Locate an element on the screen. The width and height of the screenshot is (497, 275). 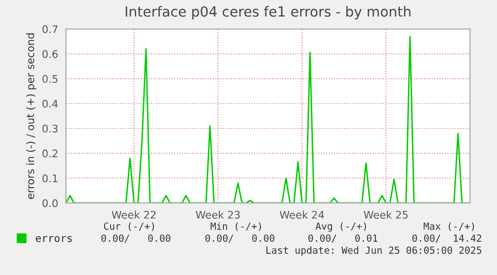
y-tick-label: 0.7 is located at coordinates (50, 29).